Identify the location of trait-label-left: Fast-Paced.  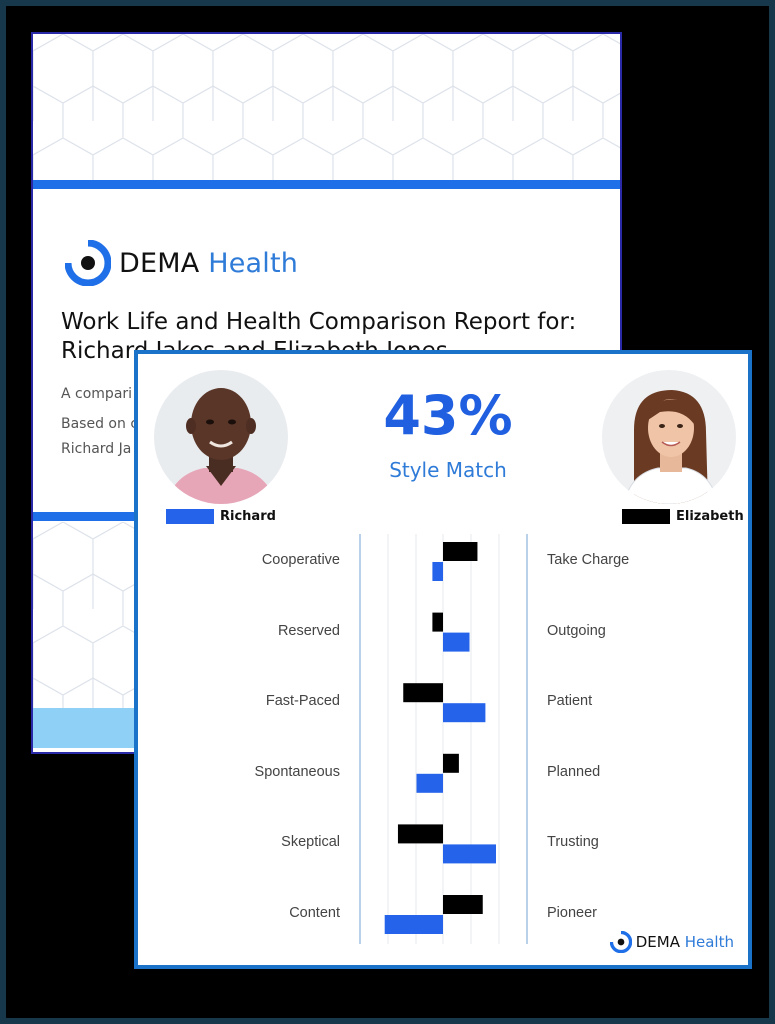
(302, 701).